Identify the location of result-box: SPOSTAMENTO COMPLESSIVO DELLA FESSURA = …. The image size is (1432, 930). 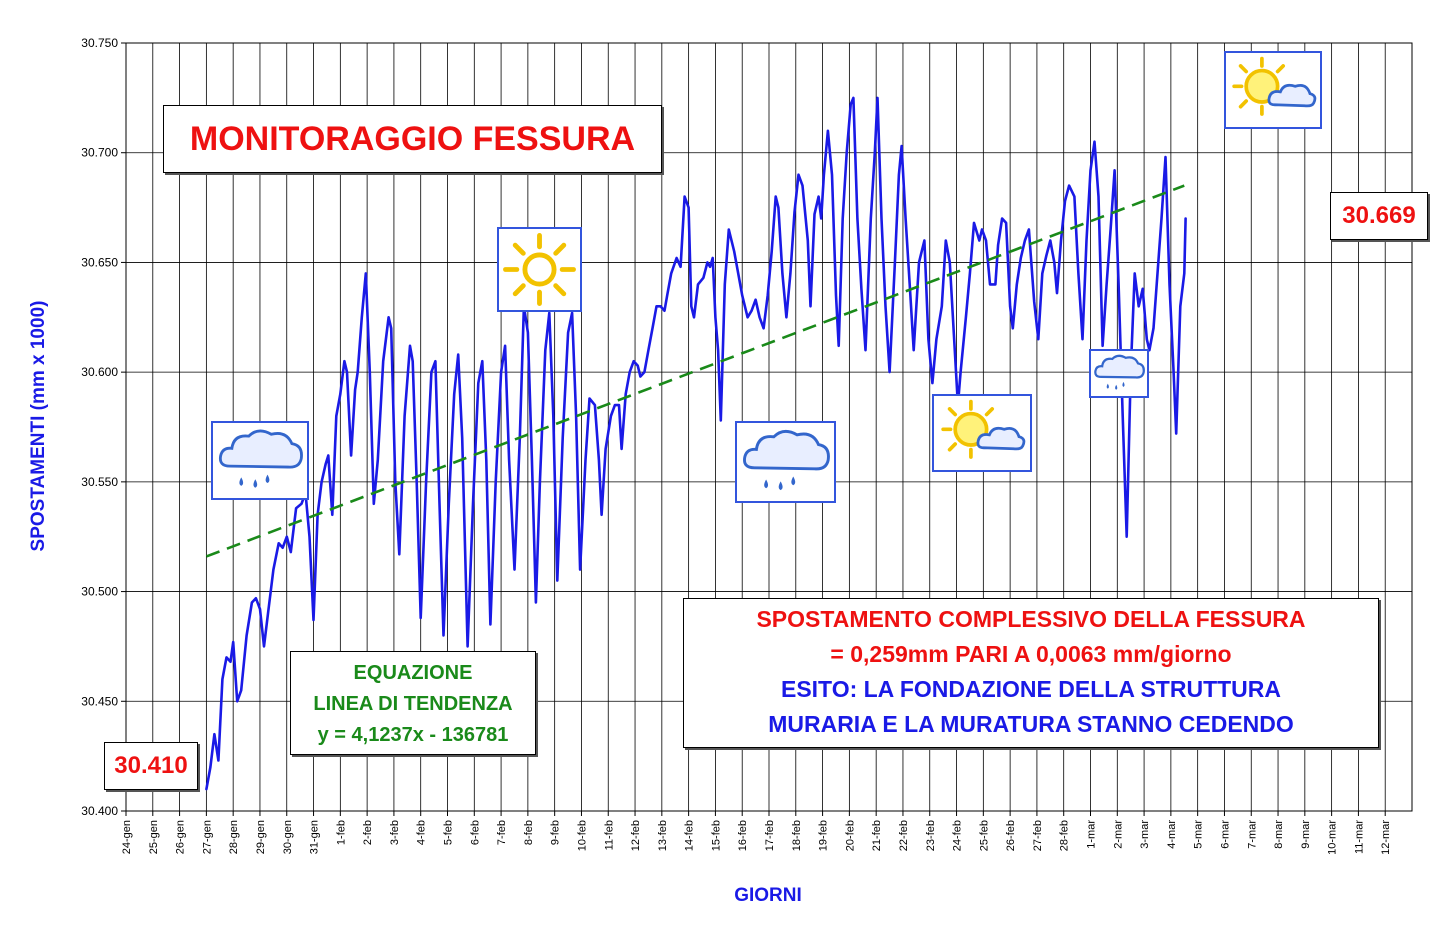
(1031, 673).